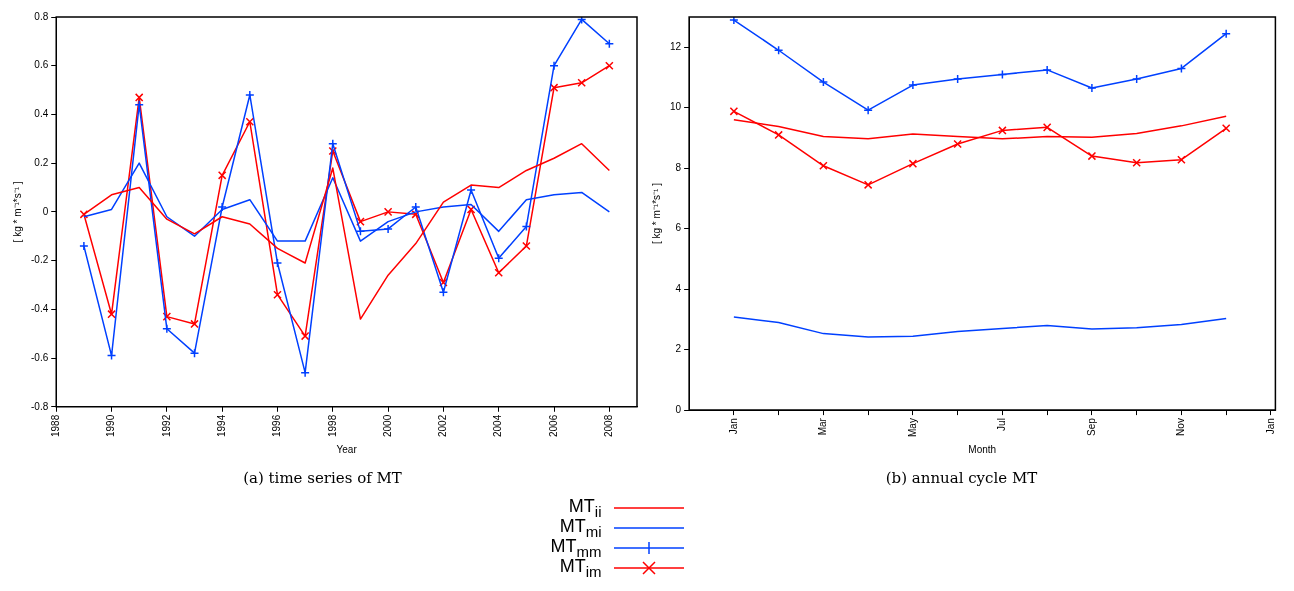 The width and height of the screenshot is (1294, 591). What do you see at coordinates (1002, 424) in the screenshot?
I see `x-tick-label: Jul` at bounding box center [1002, 424].